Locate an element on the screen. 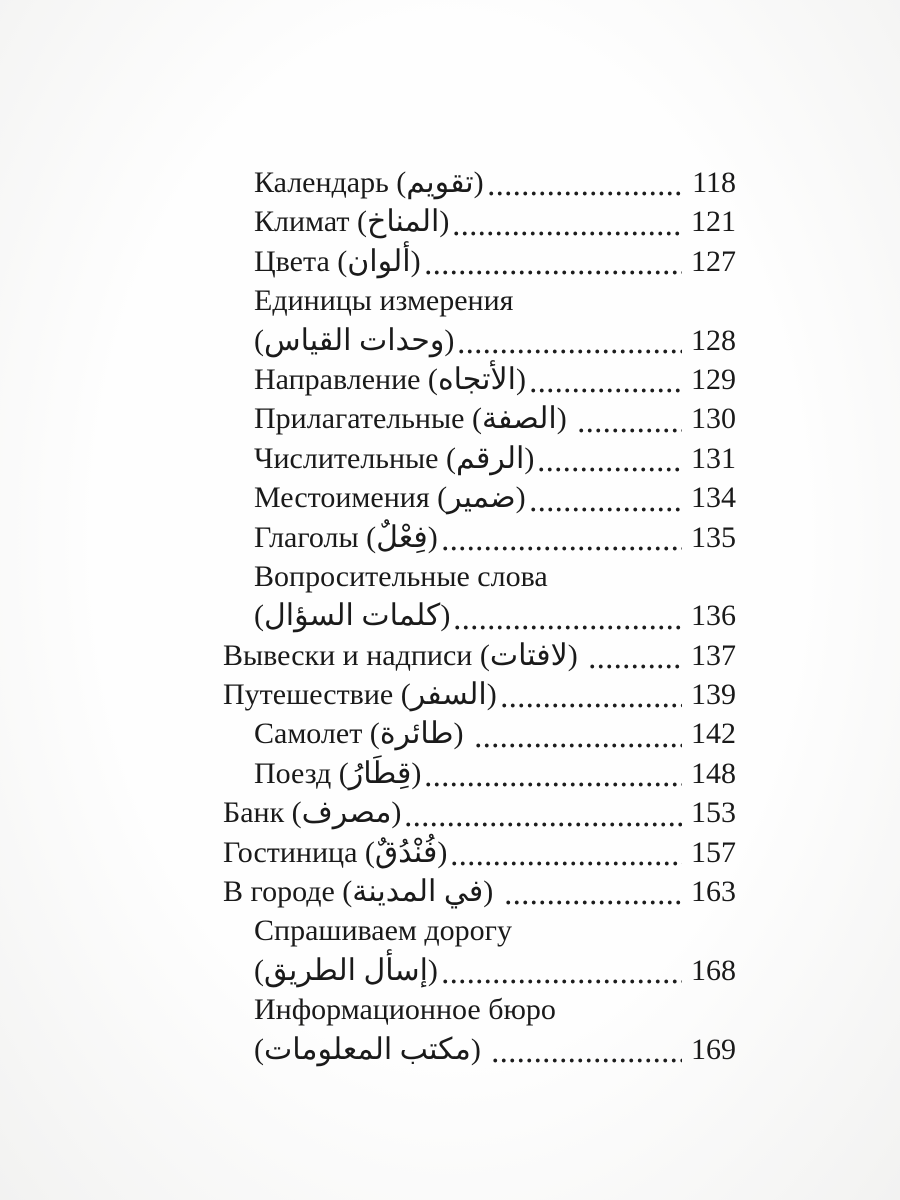 This screenshot has height=1200, width=900. toc-entry: Прилагательные (الصفة) 130 is located at coordinates (479, 419).